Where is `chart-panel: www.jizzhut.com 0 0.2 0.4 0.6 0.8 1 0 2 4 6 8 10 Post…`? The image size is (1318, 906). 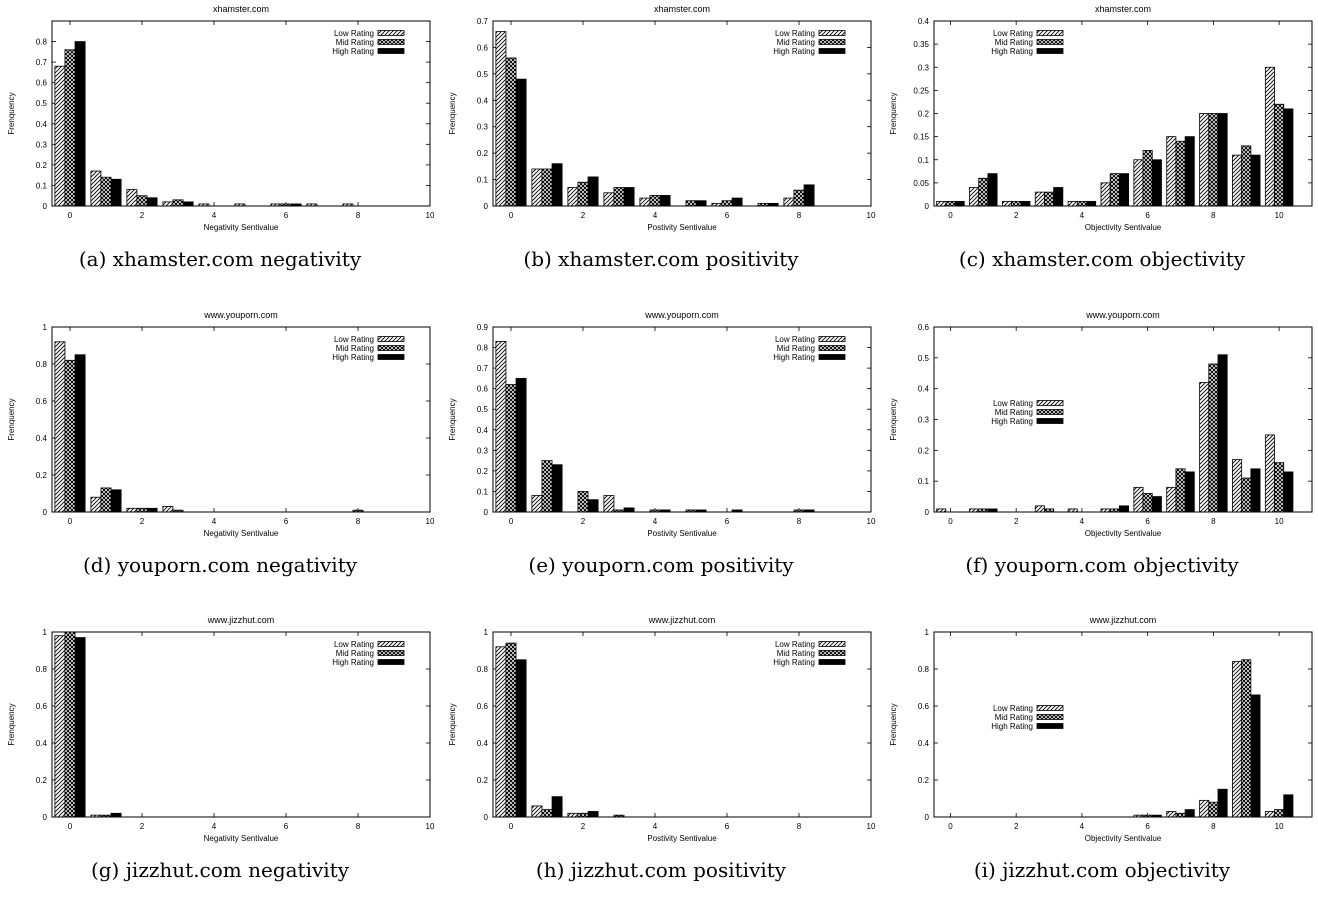
chart-panel: www.jizzhut.com 0 0.2 0.4 0.6 0.8 1 0 2 4 6 8 10 Post… is located at coordinates (661, 758).